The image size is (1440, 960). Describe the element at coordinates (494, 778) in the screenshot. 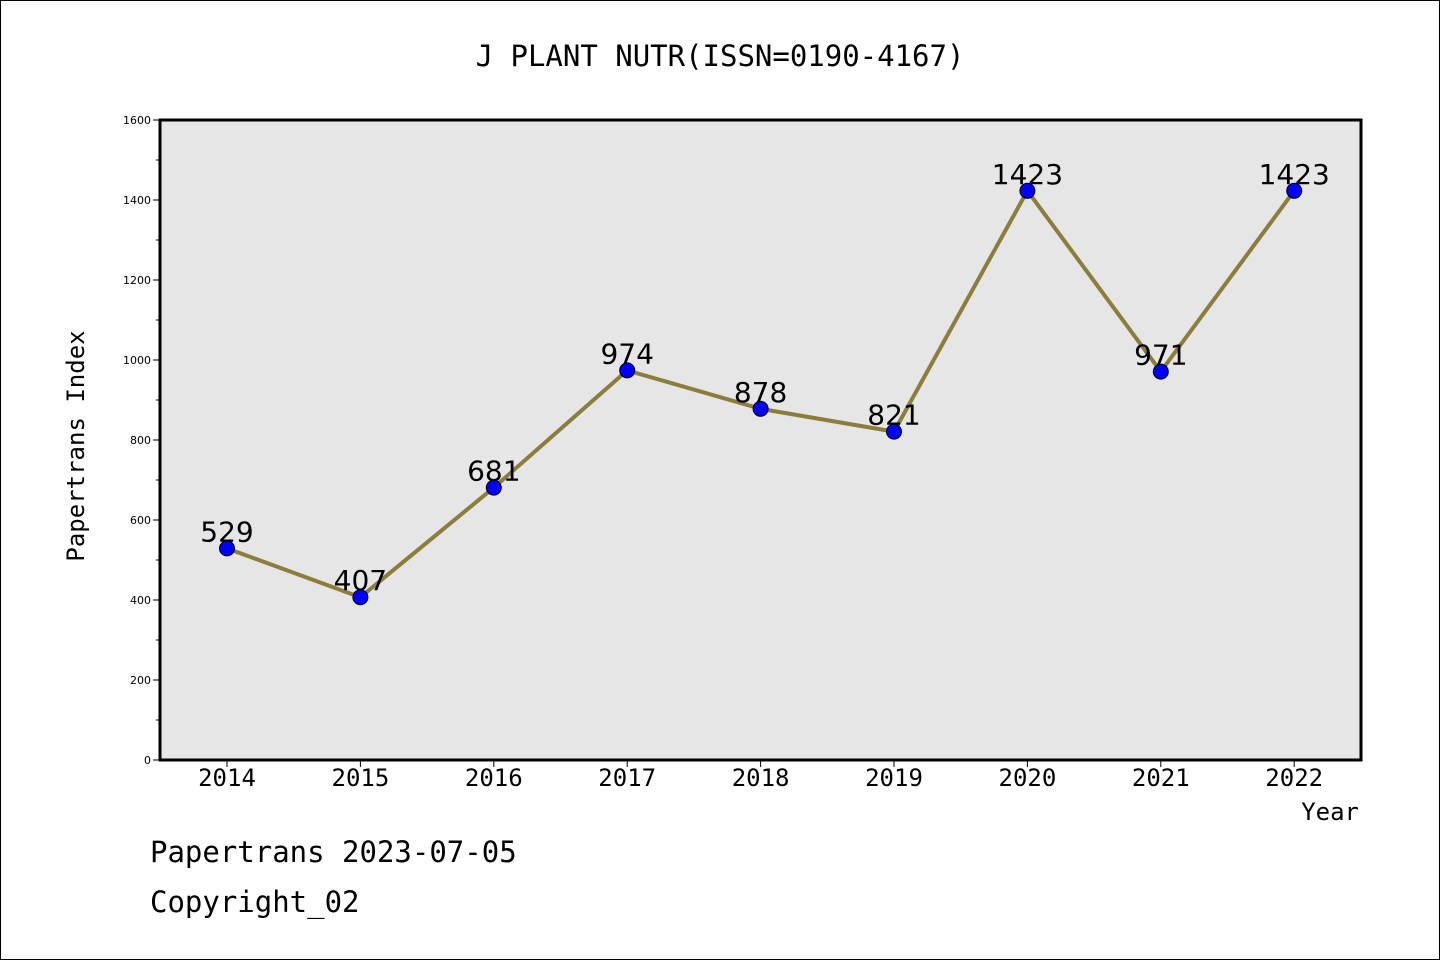

I see `x-tick-label: 2016` at that location.